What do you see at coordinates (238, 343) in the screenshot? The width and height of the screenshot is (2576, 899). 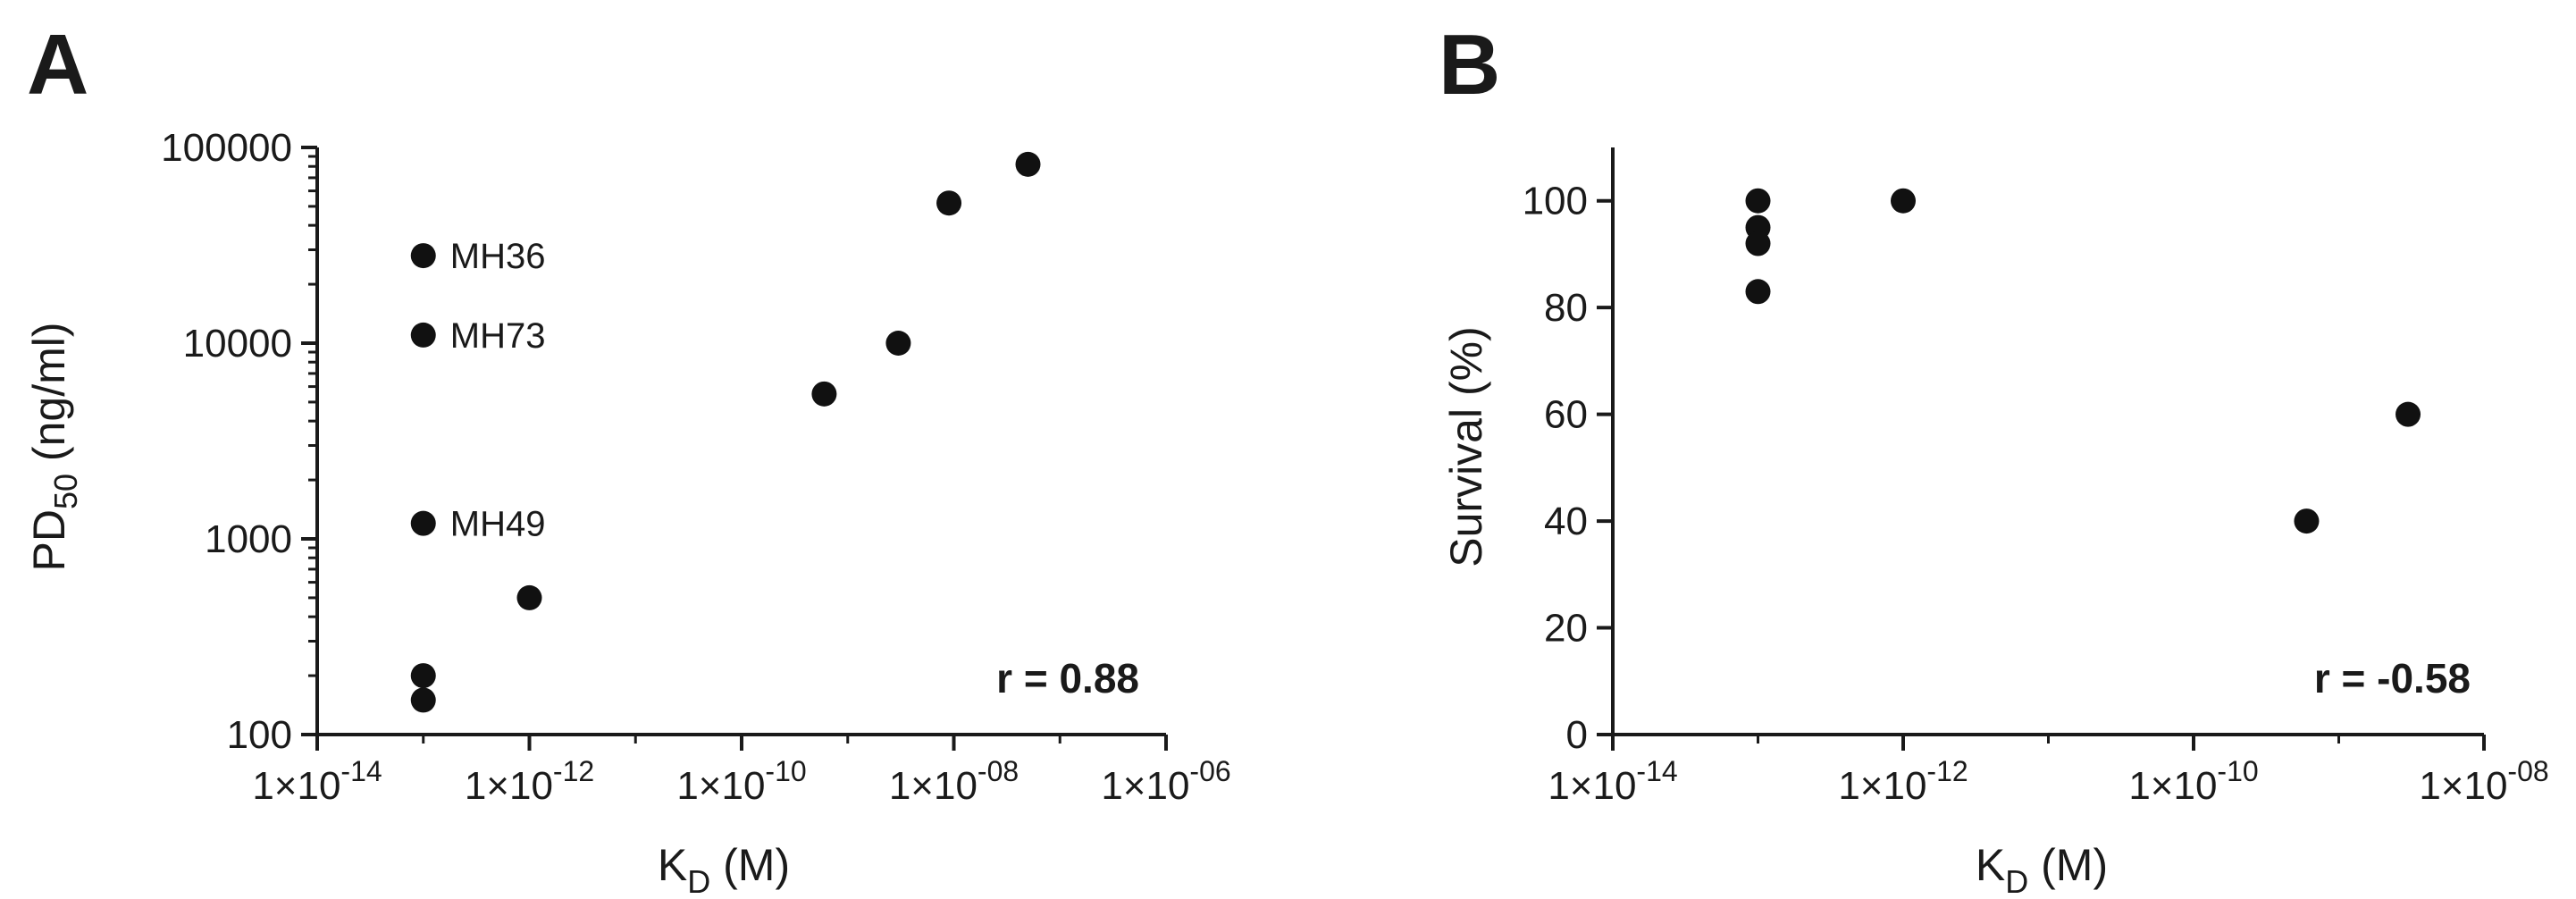 I see `y-tick-label: 10000` at bounding box center [238, 343].